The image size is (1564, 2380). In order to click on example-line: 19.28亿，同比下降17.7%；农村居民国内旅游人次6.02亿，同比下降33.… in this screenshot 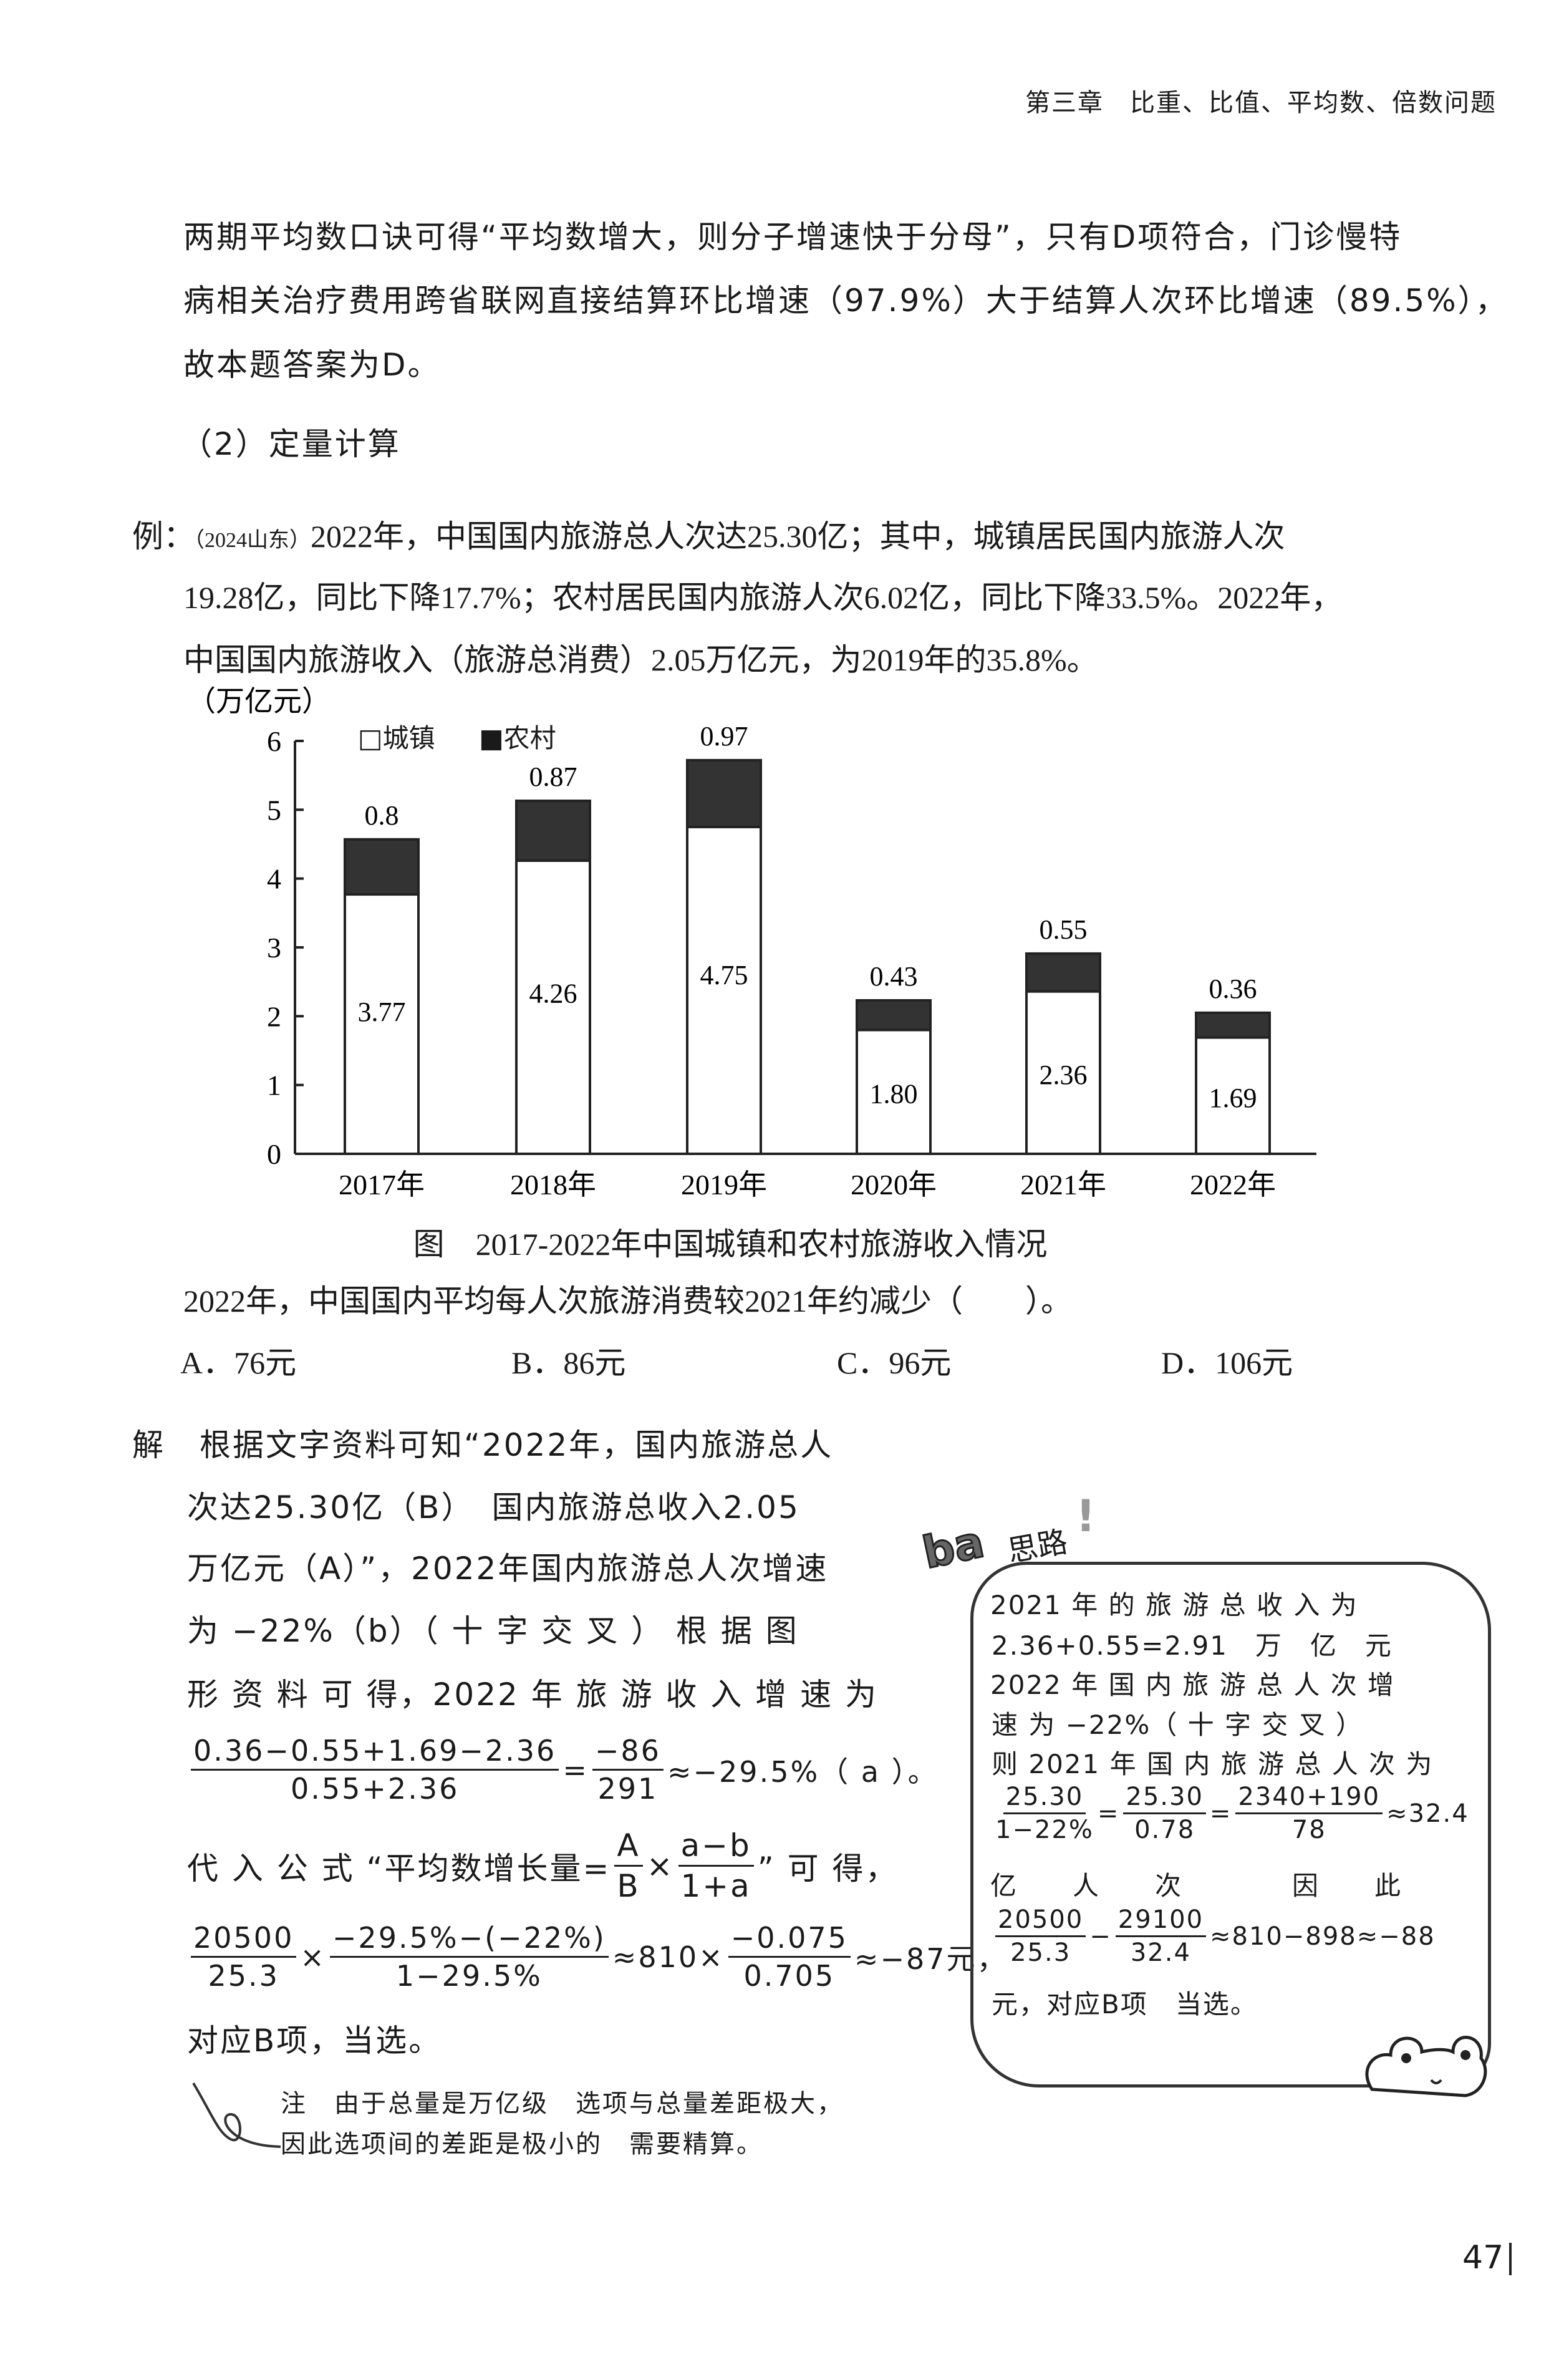, I will do `click(763, 598)`.